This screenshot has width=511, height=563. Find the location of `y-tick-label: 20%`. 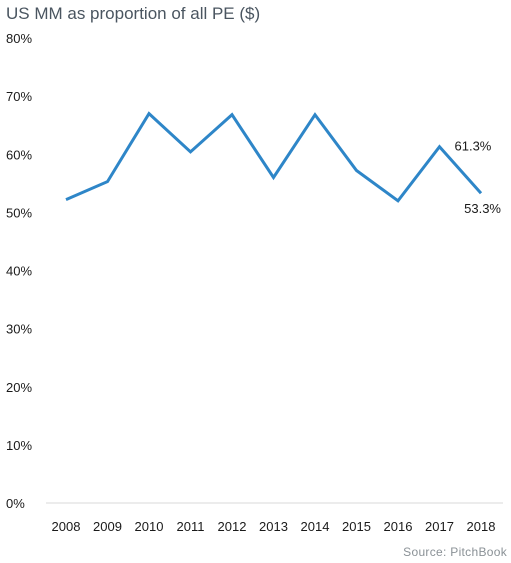

y-tick-label: 20% is located at coordinates (19, 387).